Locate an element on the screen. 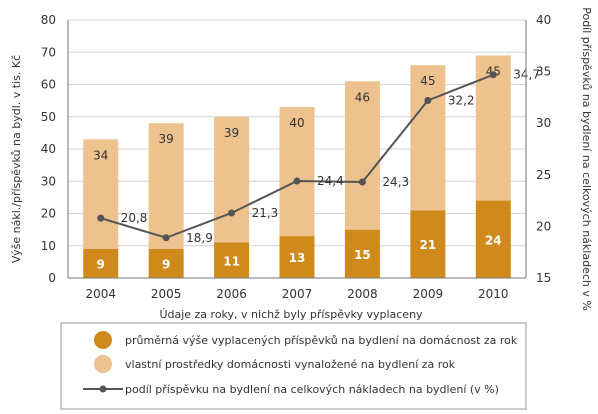  bar-subsidy-label: 13 is located at coordinates (297, 258).